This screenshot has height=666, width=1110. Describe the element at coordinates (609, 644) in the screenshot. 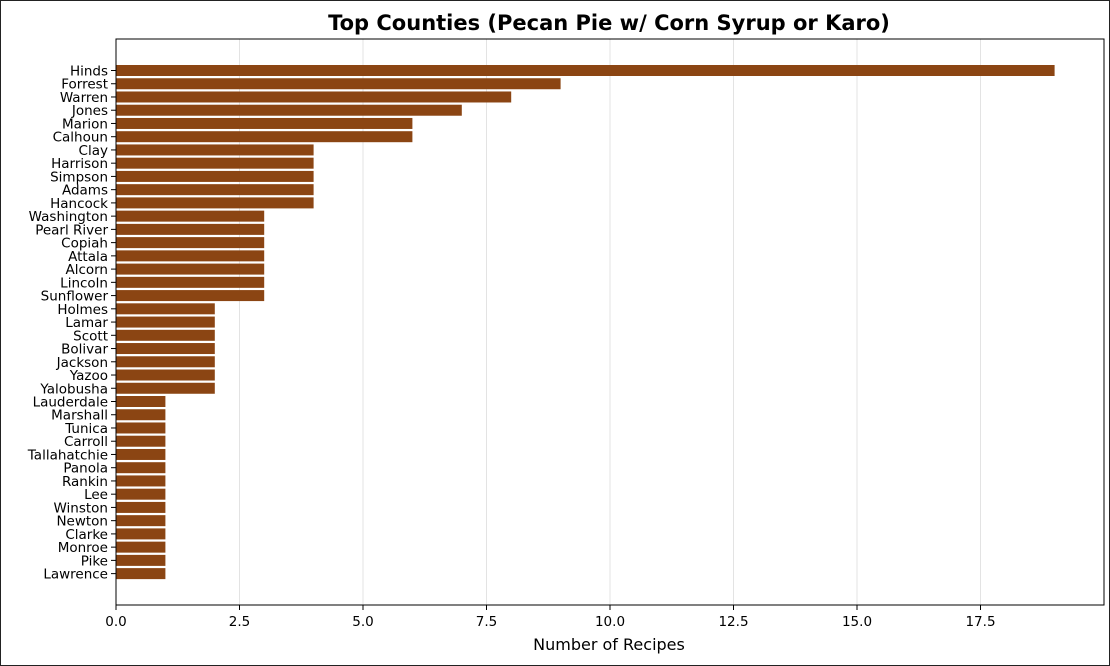

I see `x-axis-label: Number of Recipes` at that location.